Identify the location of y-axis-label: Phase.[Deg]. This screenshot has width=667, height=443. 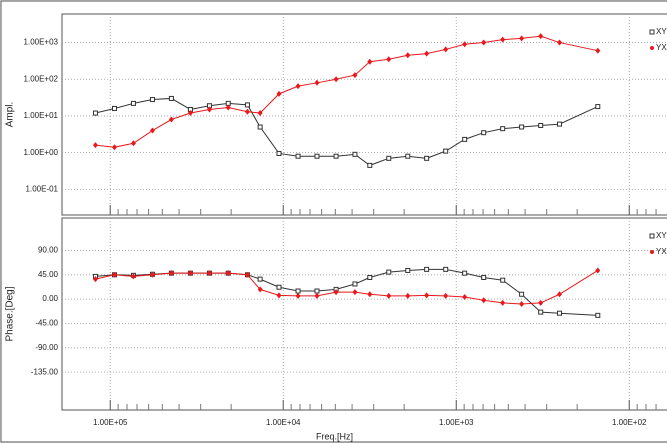
(10, 313).